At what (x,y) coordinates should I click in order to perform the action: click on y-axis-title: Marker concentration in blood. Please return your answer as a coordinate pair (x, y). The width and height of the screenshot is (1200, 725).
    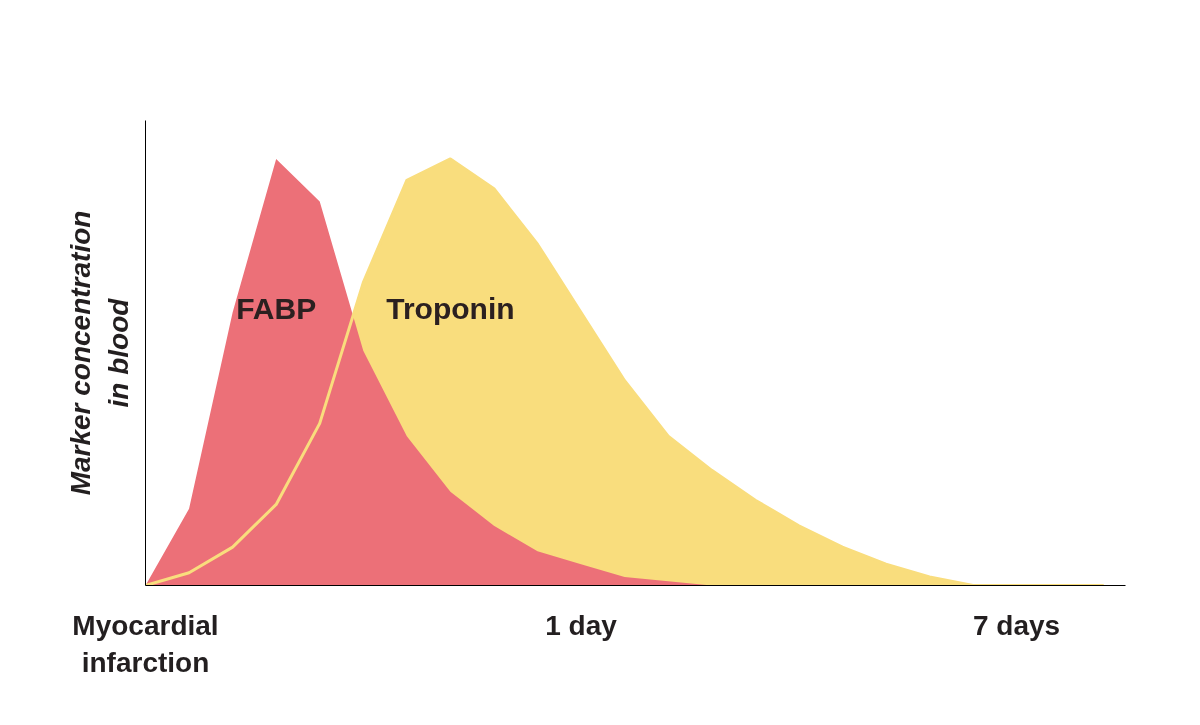
    Looking at the image, I should click on (99, 353).